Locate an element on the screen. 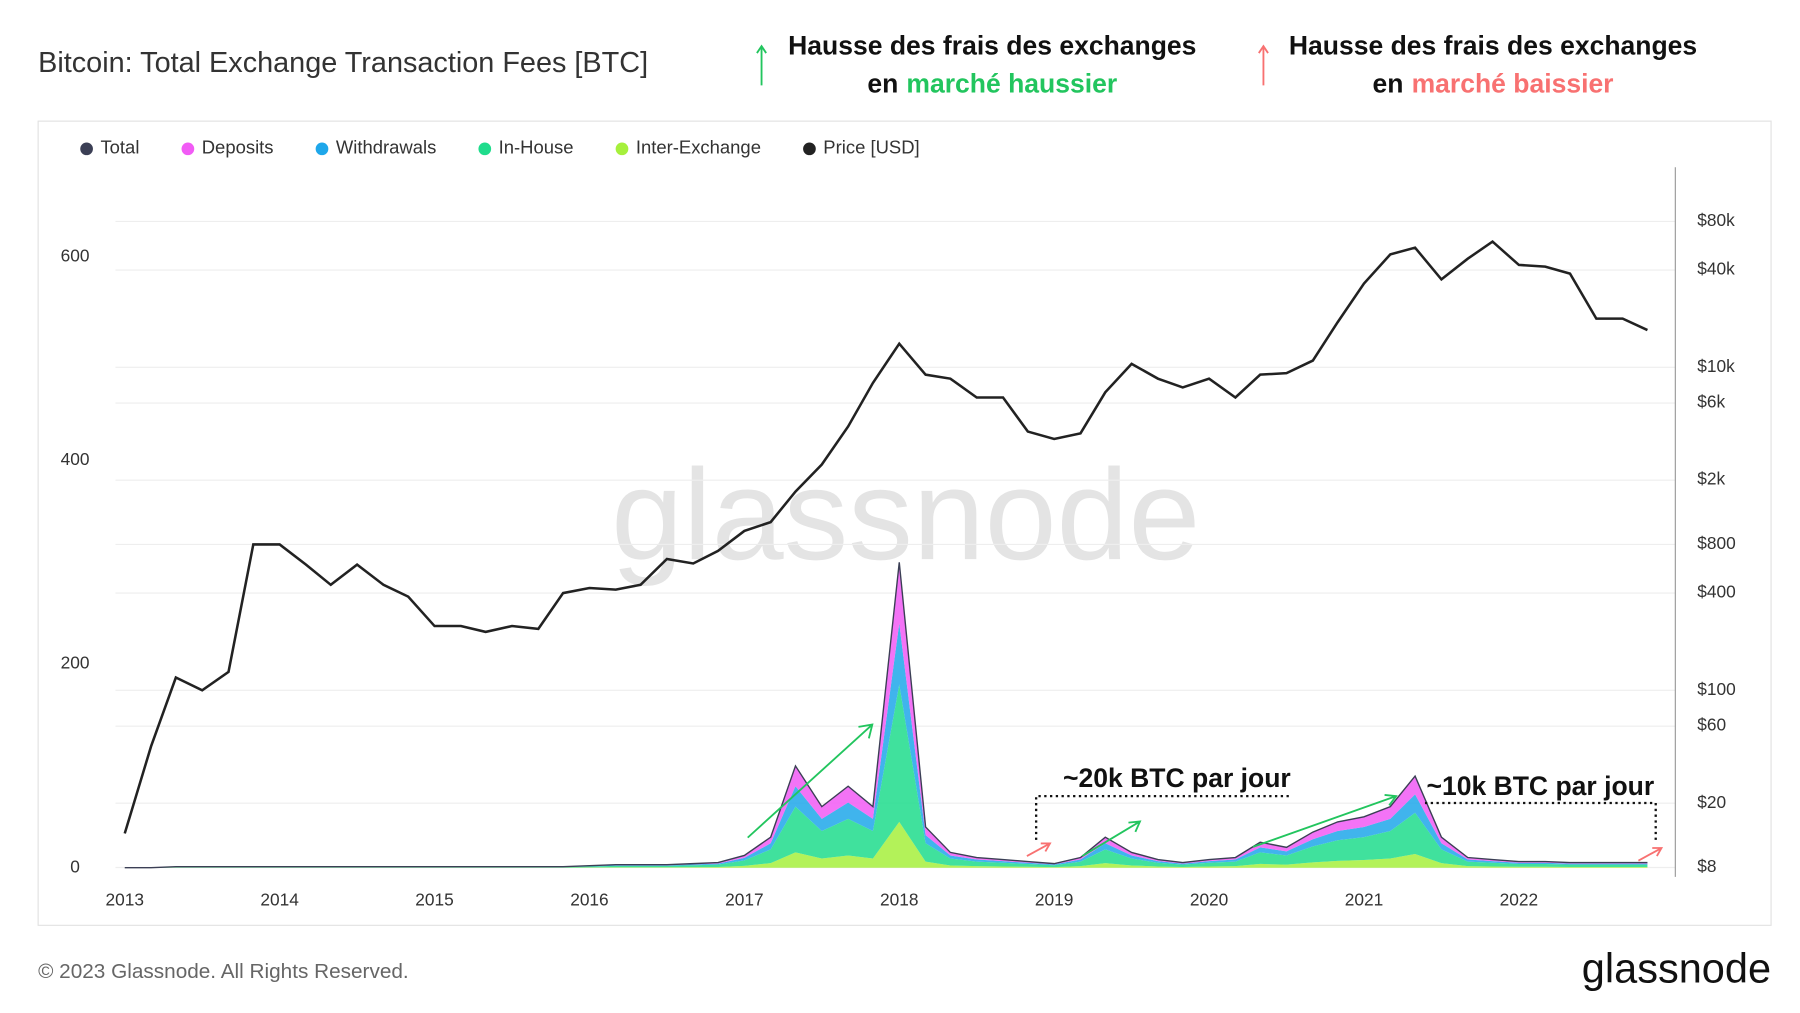 The image size is (1800, 1013). y2-tick-label: $8 is located at coordinates (1706, 866).